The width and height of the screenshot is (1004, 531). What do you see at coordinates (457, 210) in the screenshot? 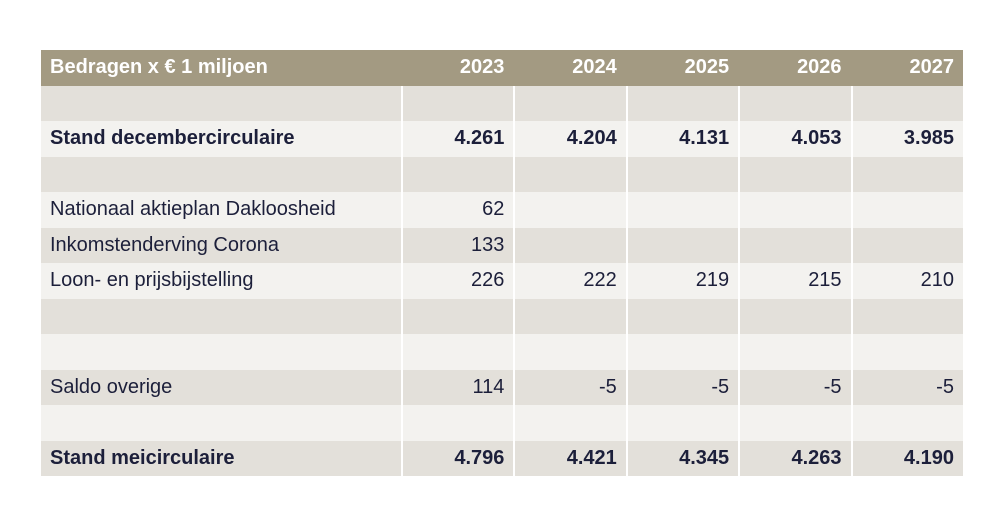
I see `row-value: 62` at bounding box center [457, 210].